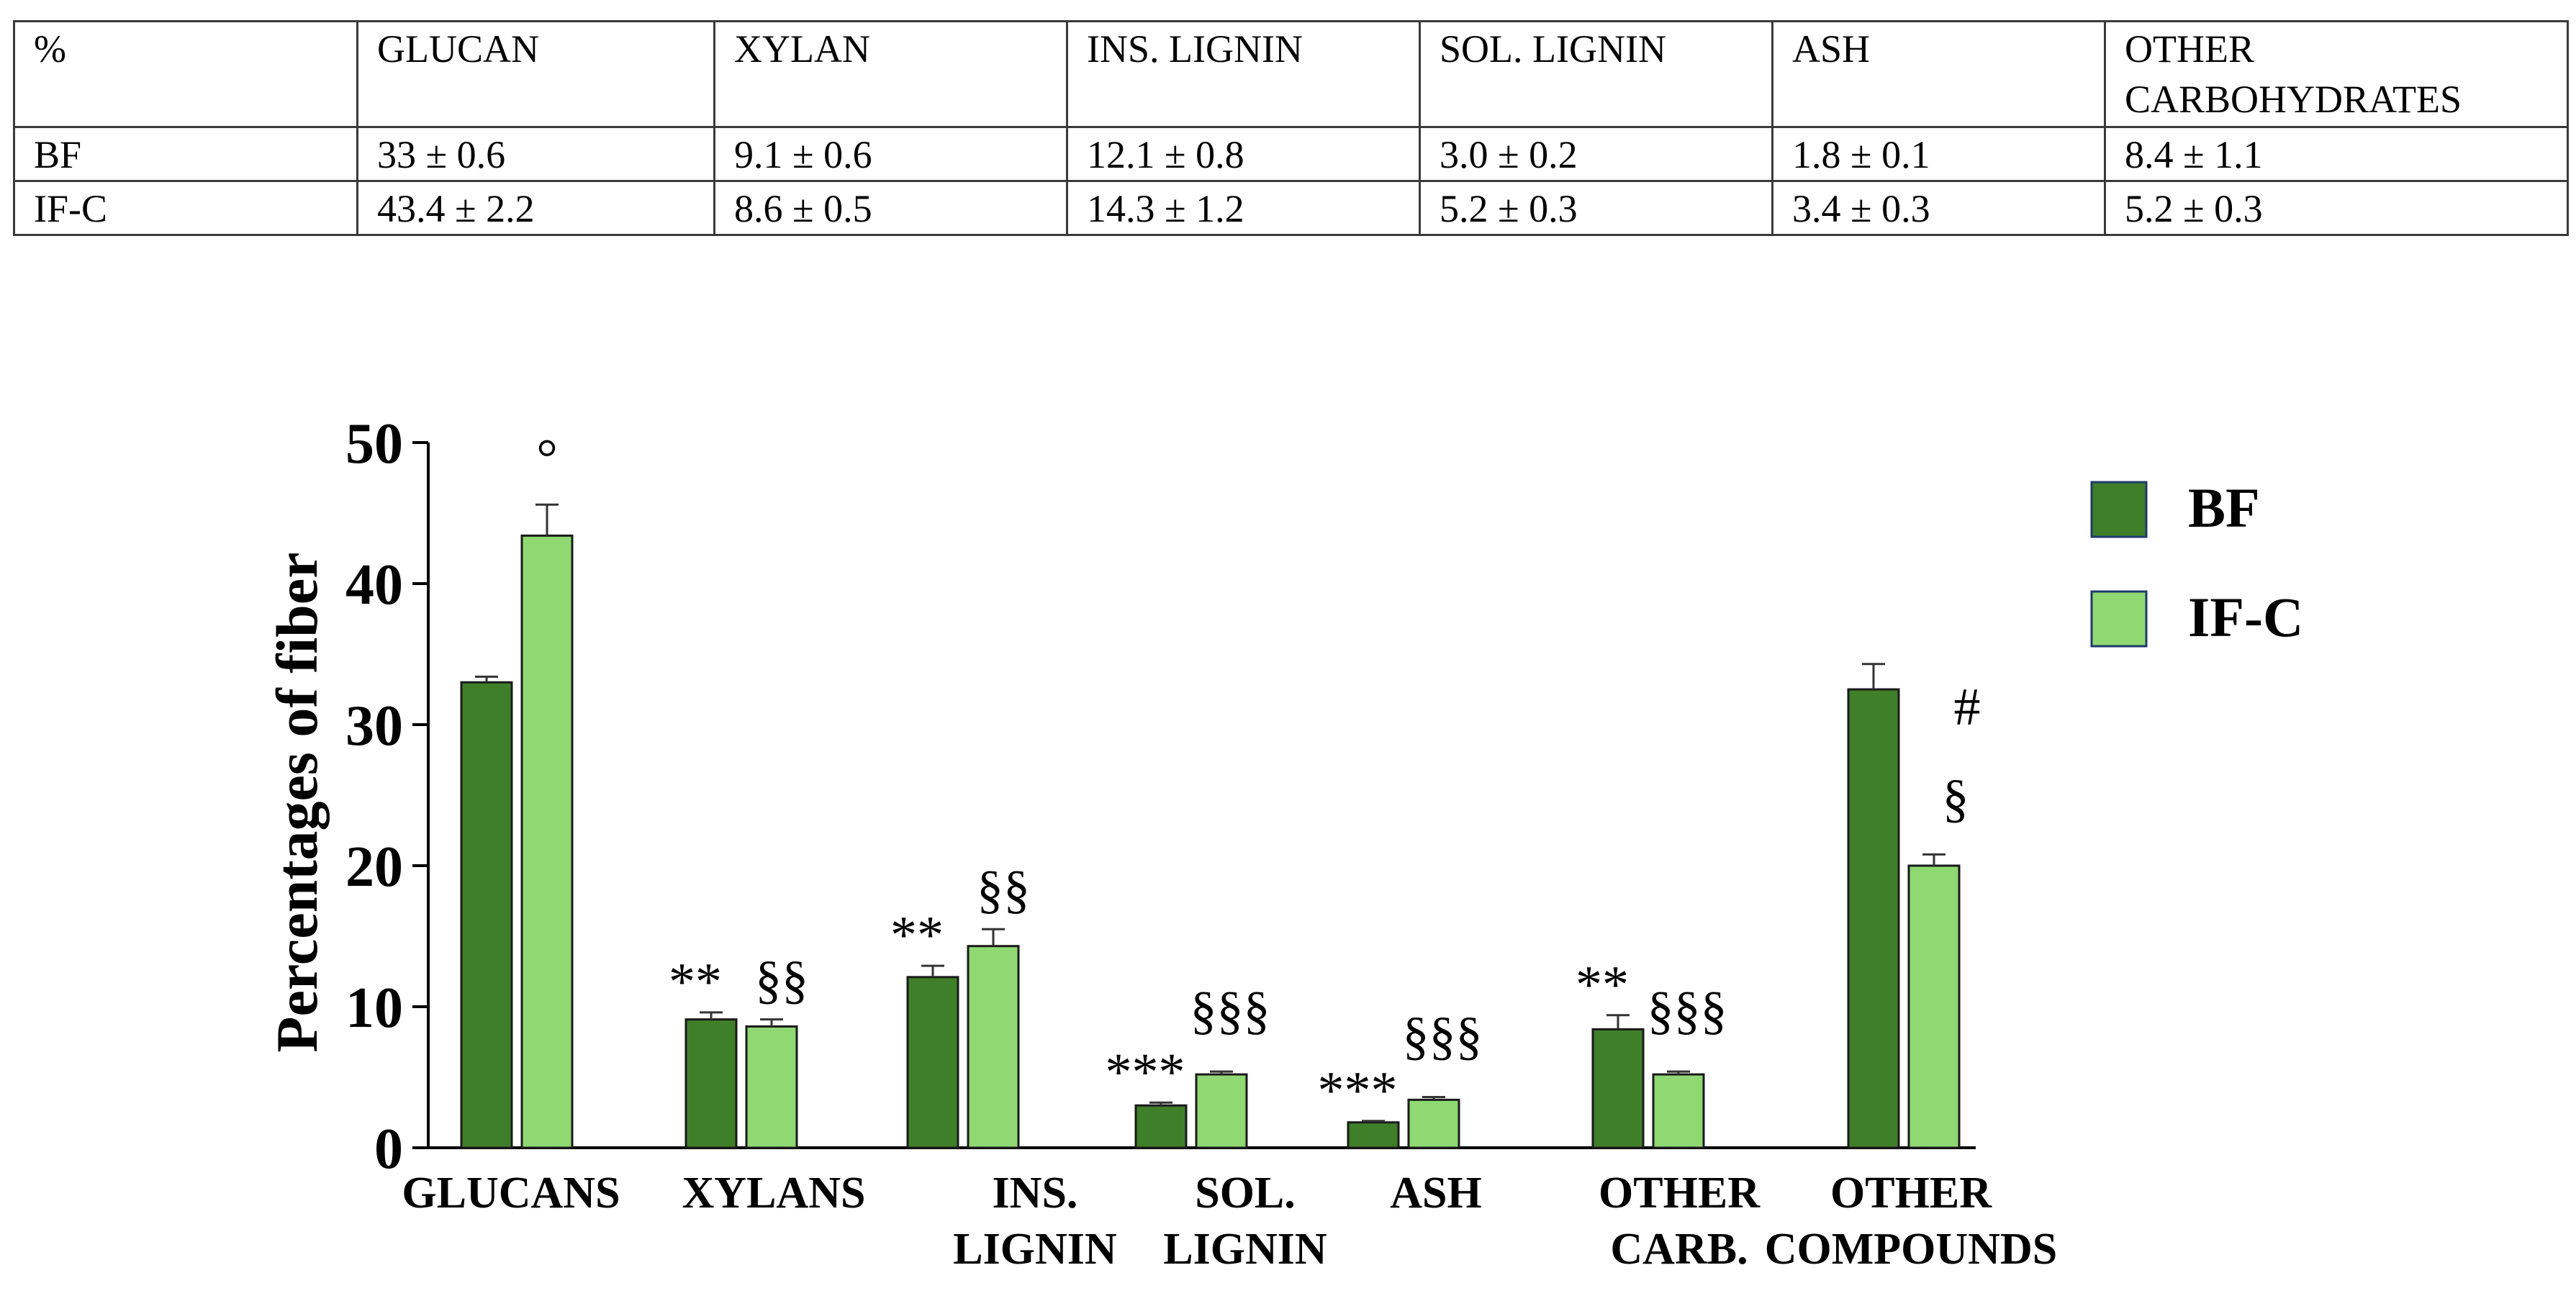  I want to click on table-cell: 9.1 ± 0.6, so click(890, 154).